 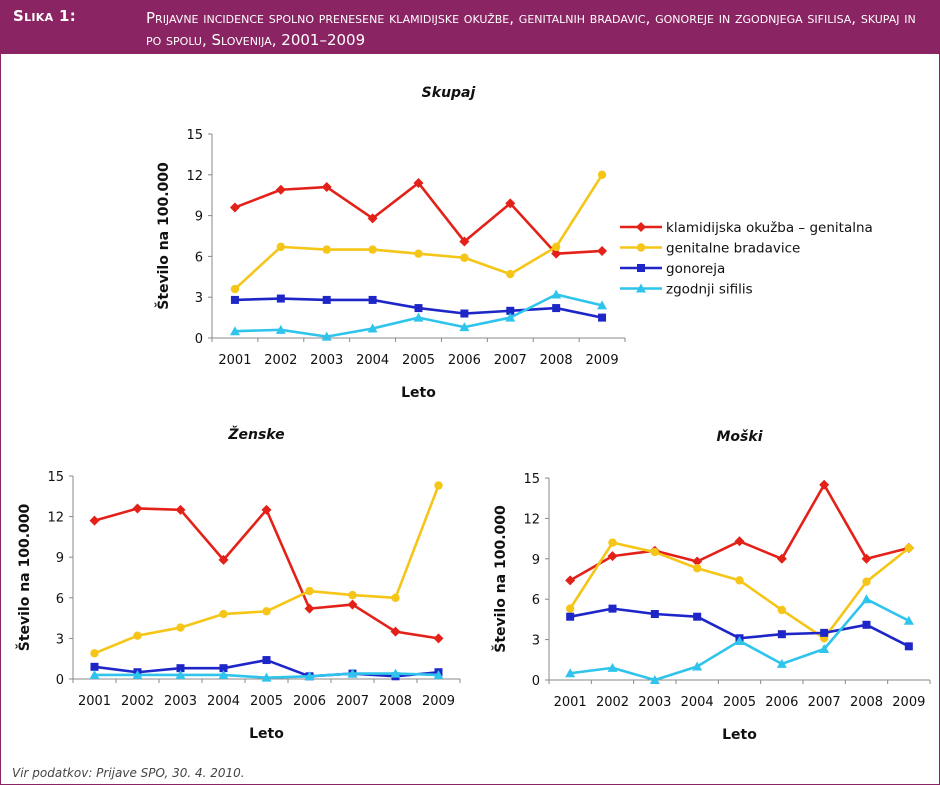 What do you see at coordinates (128, 773) in the screenshot?
I see `data-source-note: Vir podatkov: Prijave SPO, 30. 4. 2010.` at bounding box center [128, 773].